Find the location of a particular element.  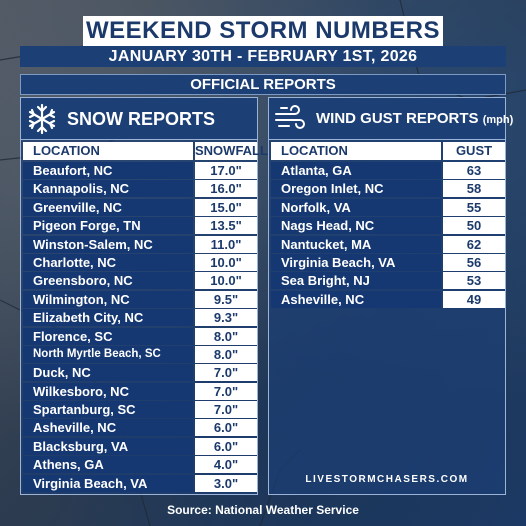

table-row: Spartanburg, SC 7.0" is located at coordinates (140, 409).